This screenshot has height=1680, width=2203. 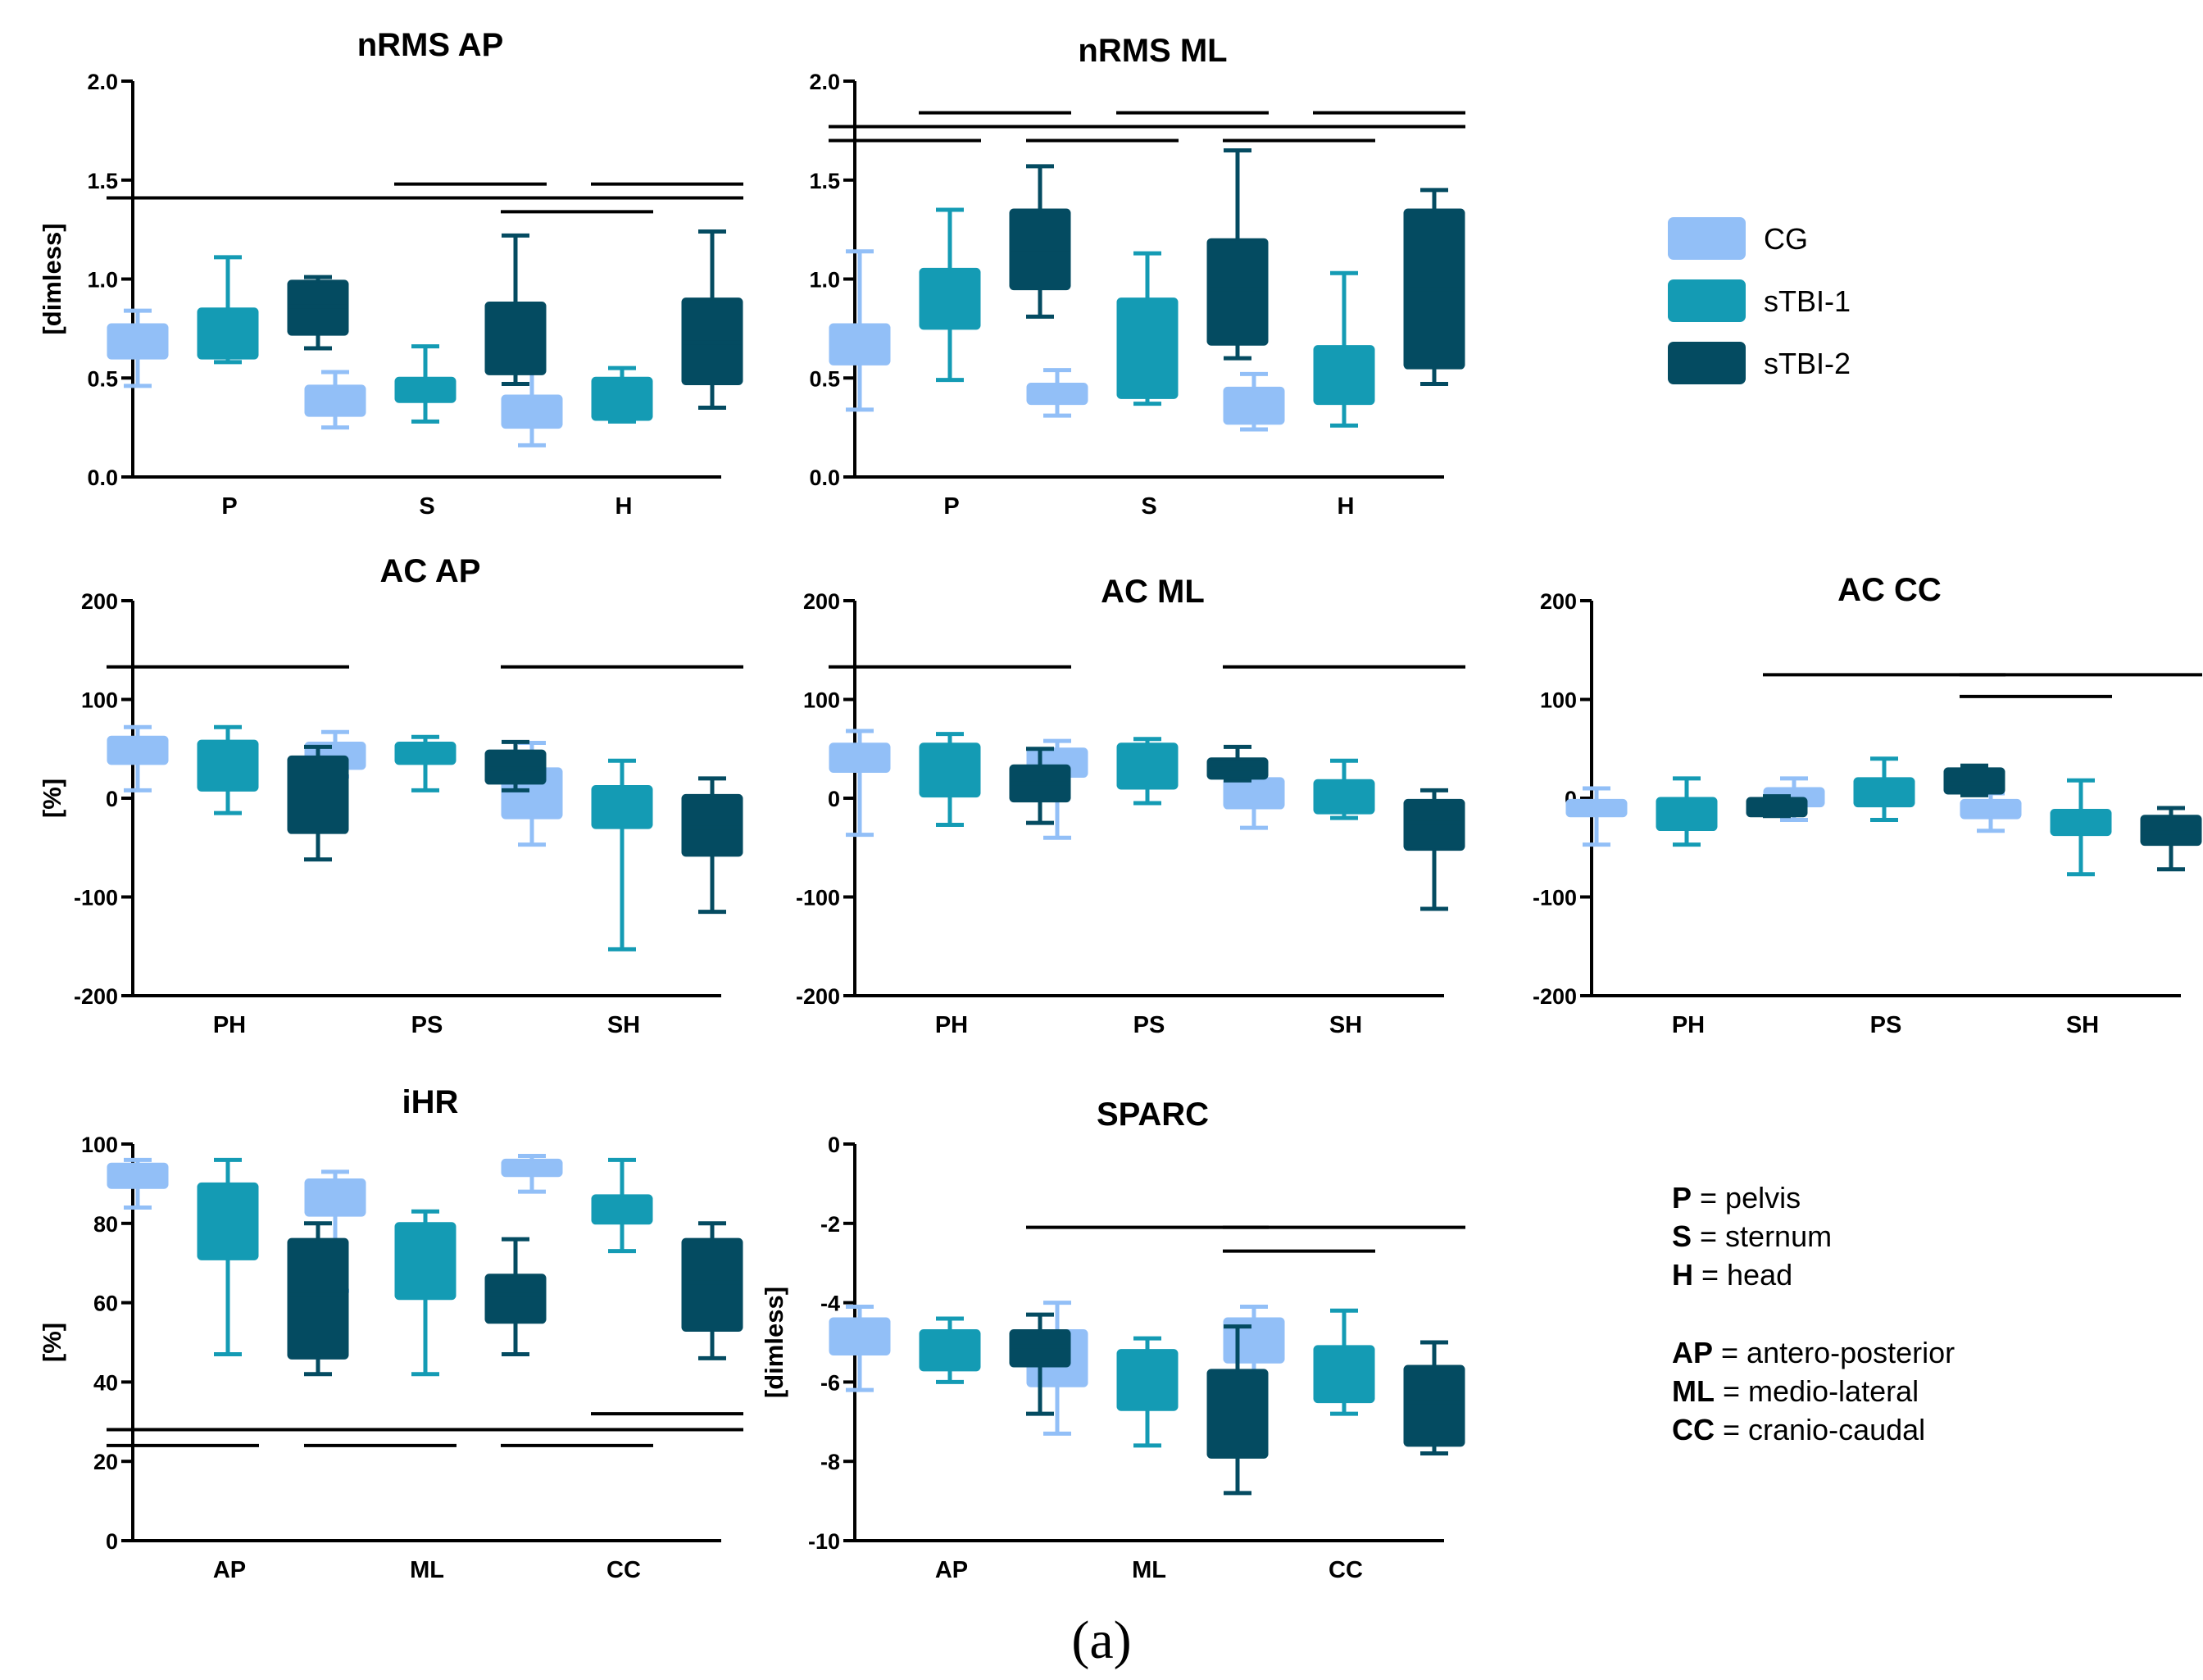 I want to click on y-tick-label: -200, so click(x=1555, y=996).